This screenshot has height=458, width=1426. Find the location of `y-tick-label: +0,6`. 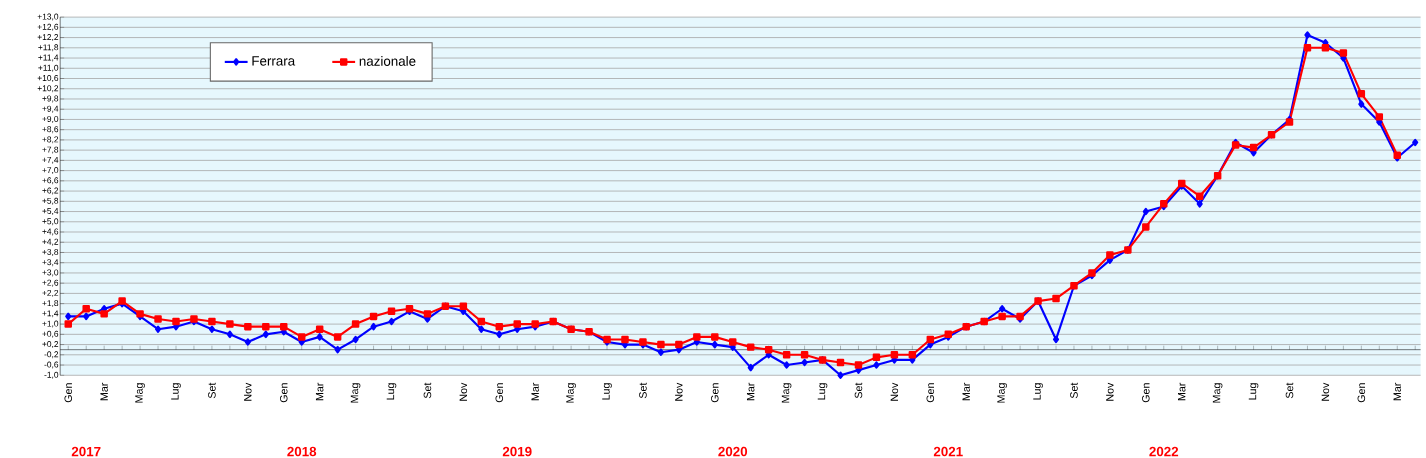

y-tick-label: +0,6 is located at coordinates (50, 334).